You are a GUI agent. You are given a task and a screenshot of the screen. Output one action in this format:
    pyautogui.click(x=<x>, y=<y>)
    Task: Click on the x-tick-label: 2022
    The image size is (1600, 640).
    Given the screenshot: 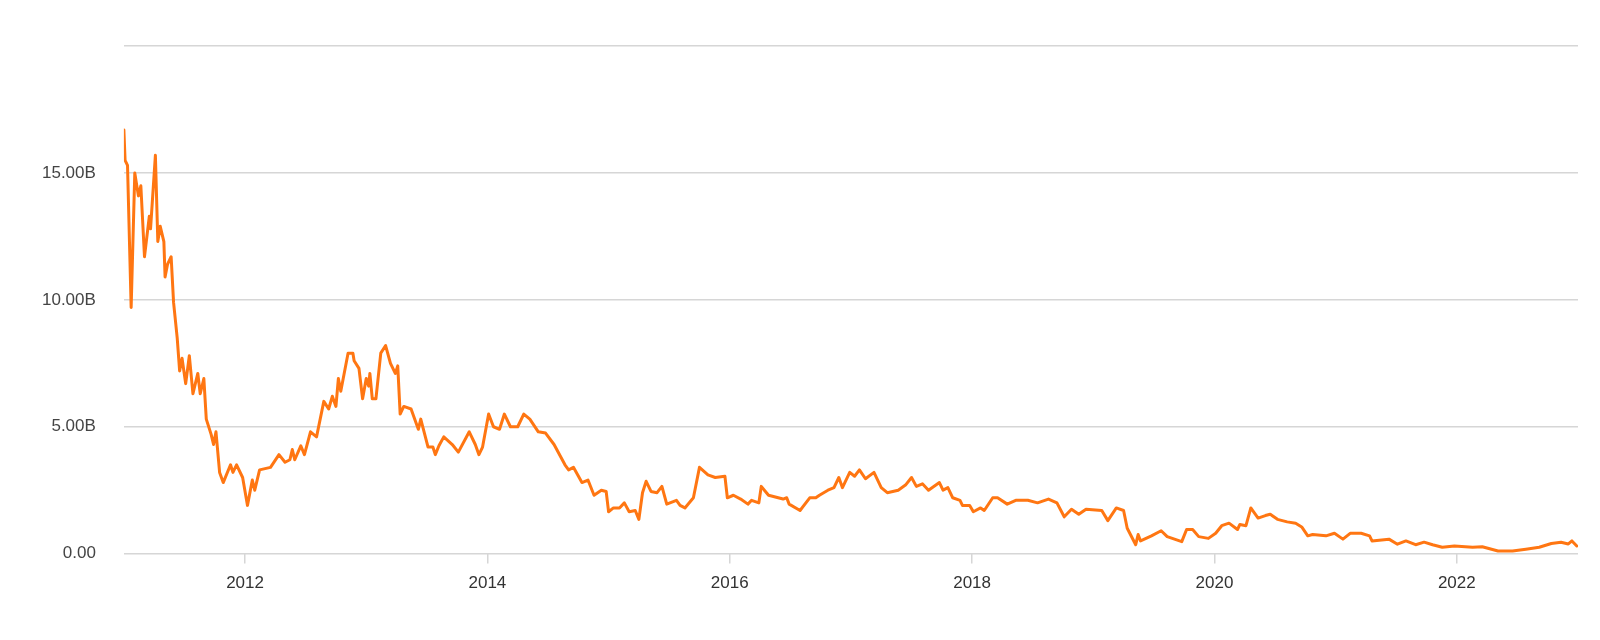 What is the action you would take?
    pyautogui.click(x=1456, y=583)
    